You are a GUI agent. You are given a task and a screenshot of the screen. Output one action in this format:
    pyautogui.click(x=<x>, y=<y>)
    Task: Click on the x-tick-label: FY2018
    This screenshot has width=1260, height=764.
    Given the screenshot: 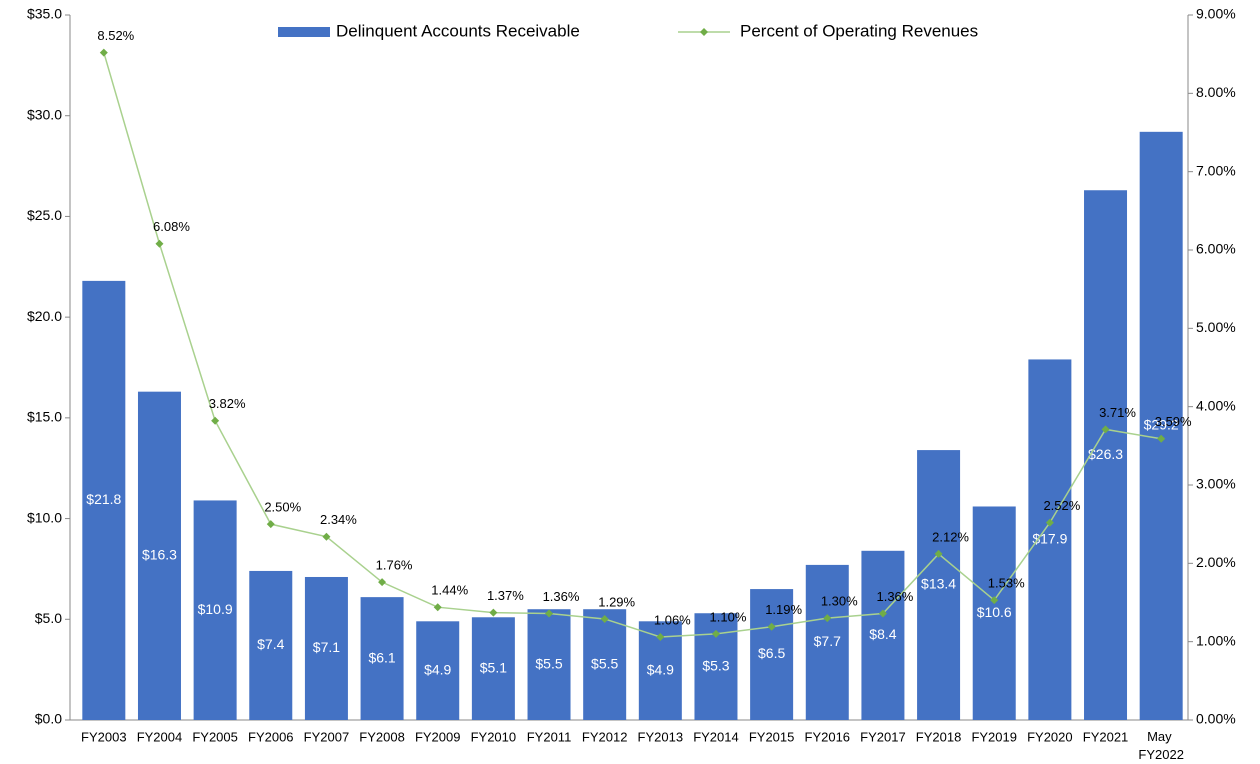 What is the action you would take?
    pyautogui.click(x=939, y=736)
    